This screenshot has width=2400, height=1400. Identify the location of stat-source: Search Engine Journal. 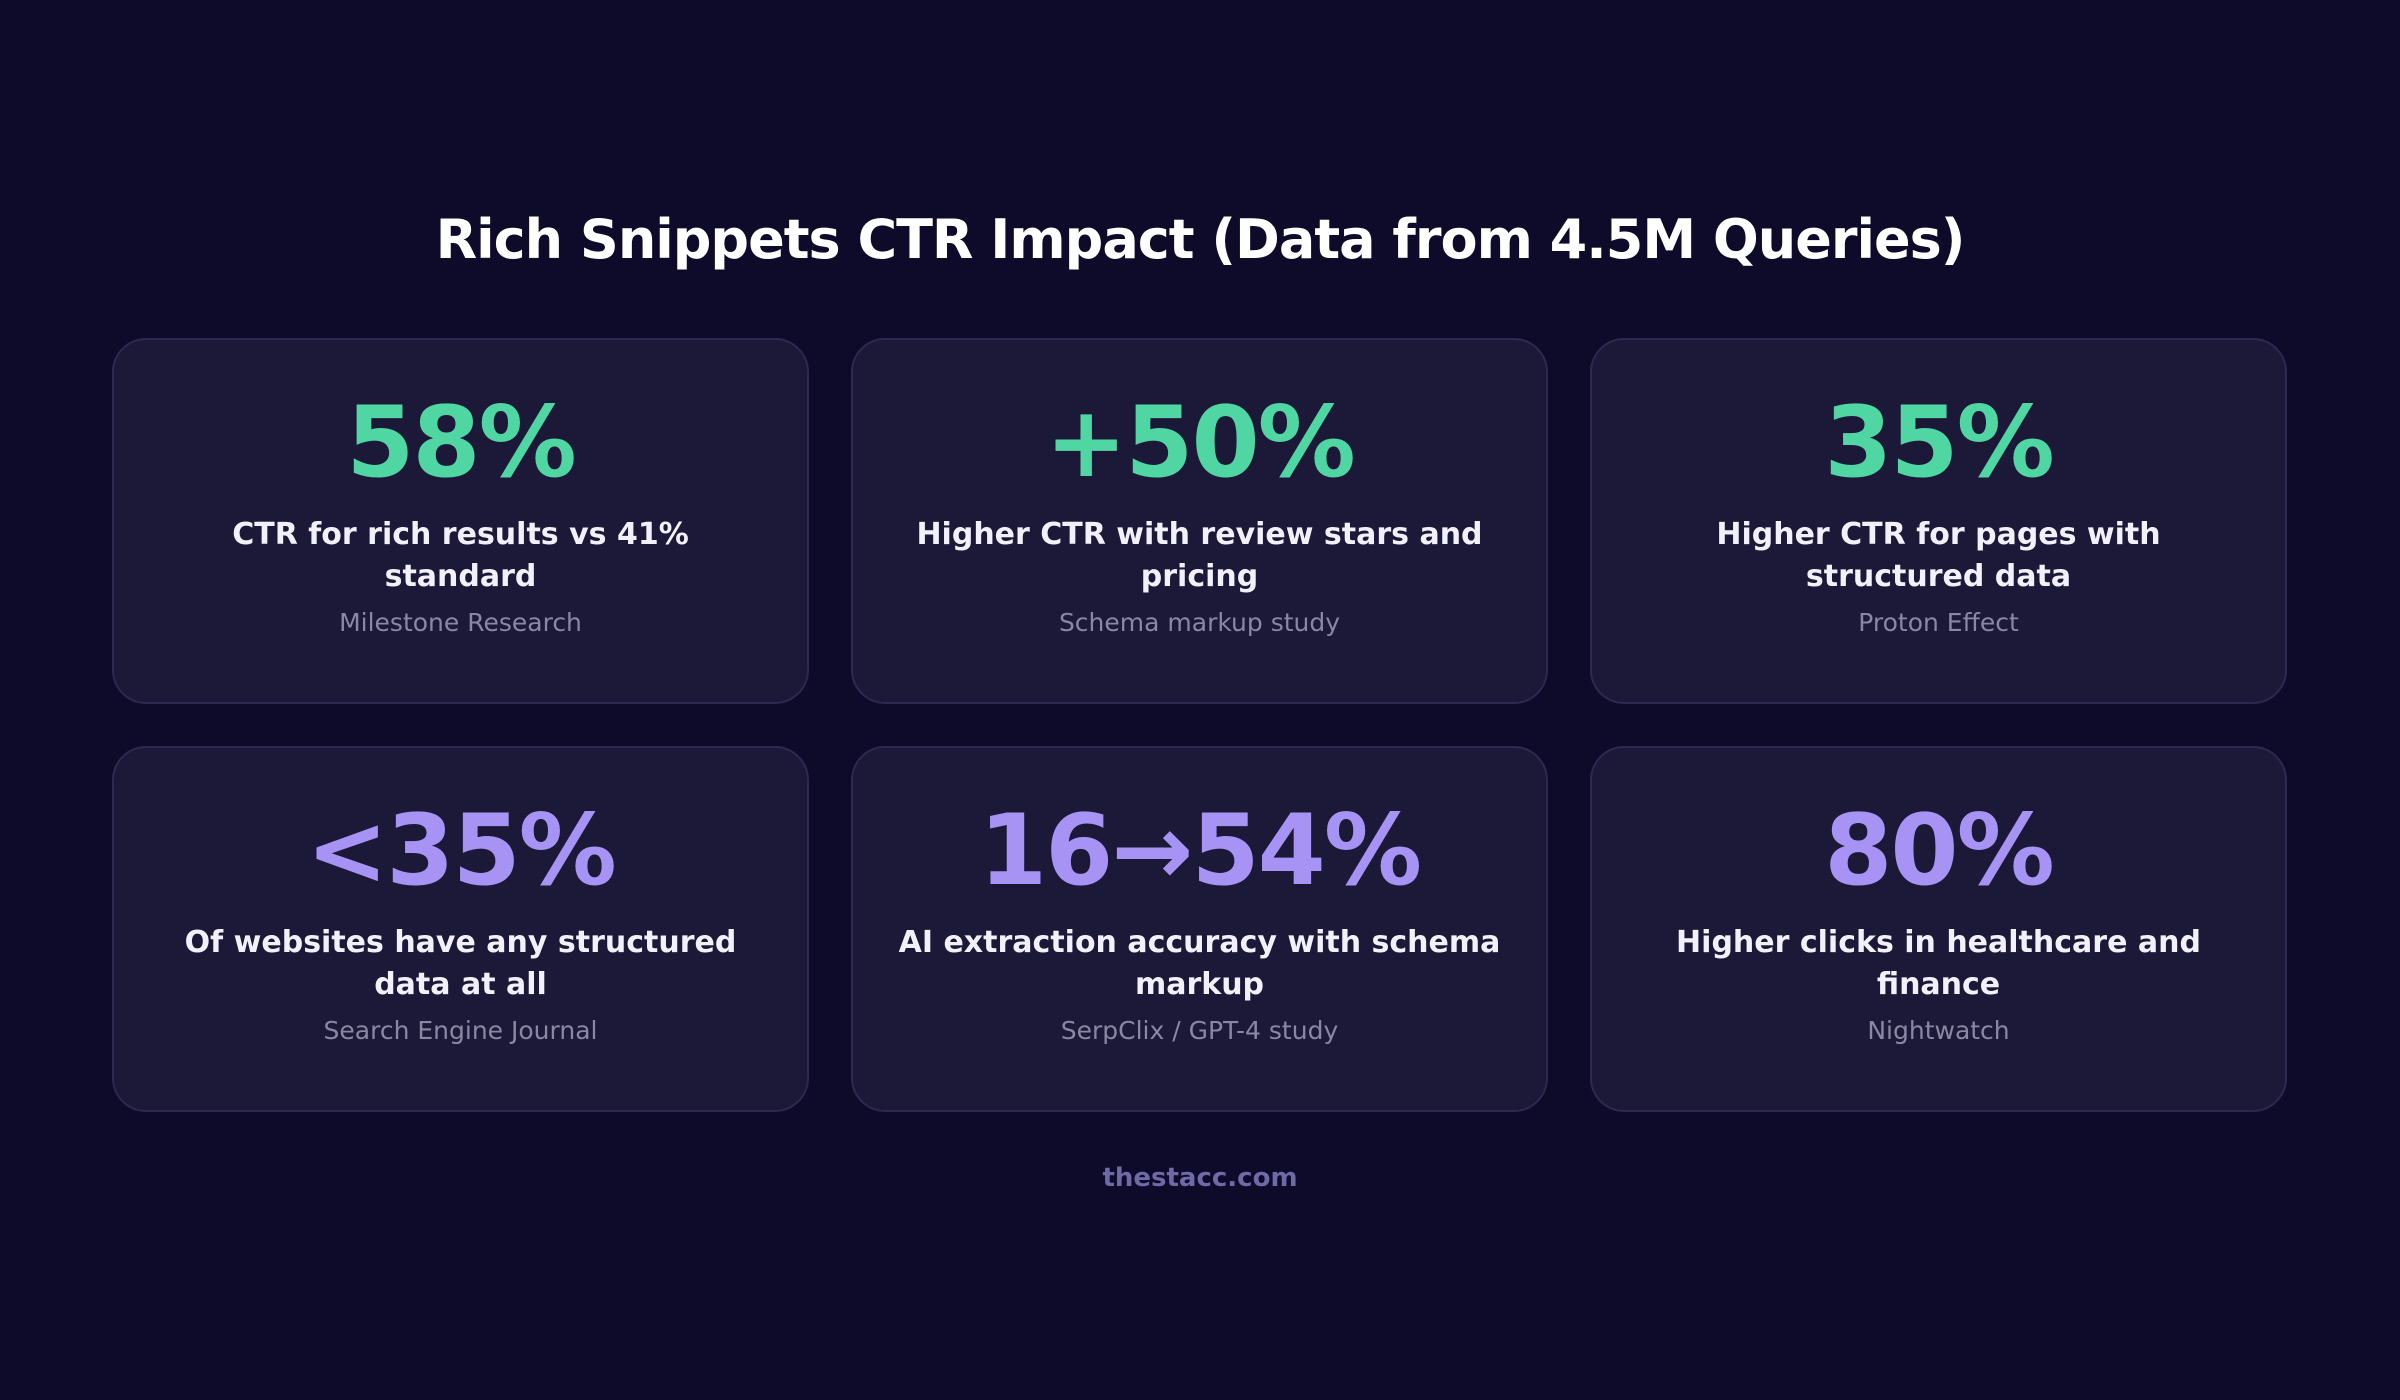
(460, 1030).